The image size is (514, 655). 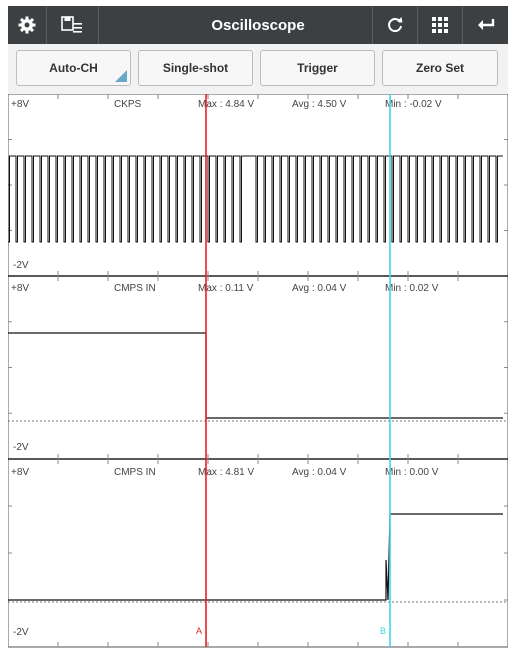 I want to click on save-list-button, so click(x=72, y=25).